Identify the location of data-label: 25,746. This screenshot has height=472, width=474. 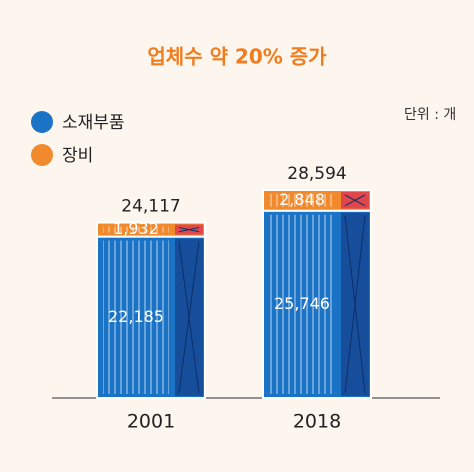
(302, 303).